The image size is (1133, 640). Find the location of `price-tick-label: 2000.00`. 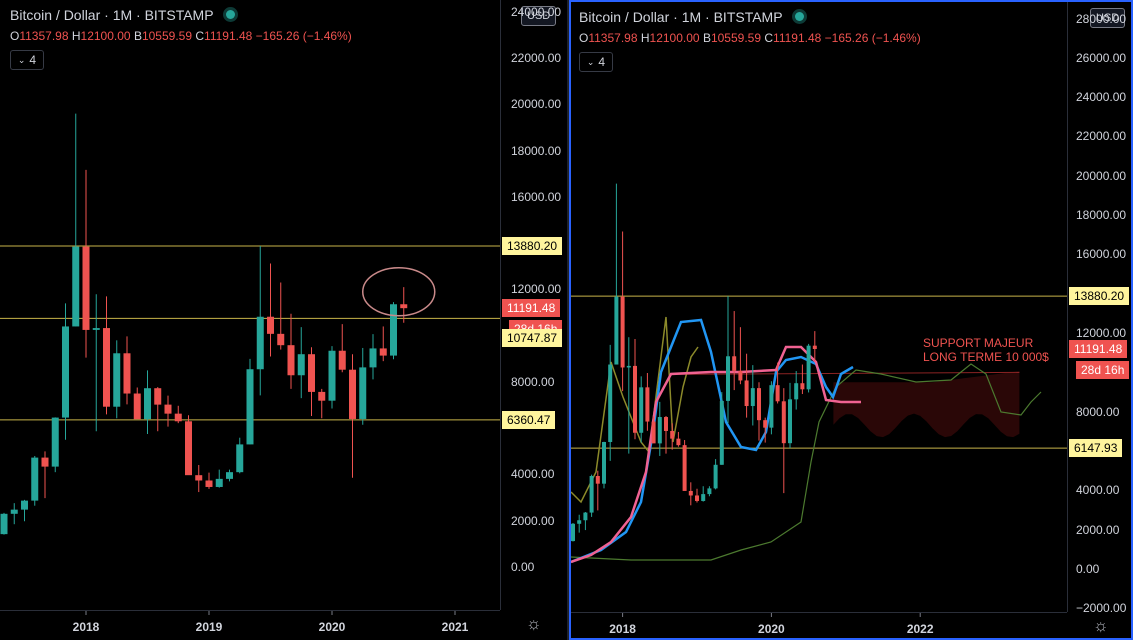

price-tick-label: 2000.00 is located at coordinates (1098, 529).